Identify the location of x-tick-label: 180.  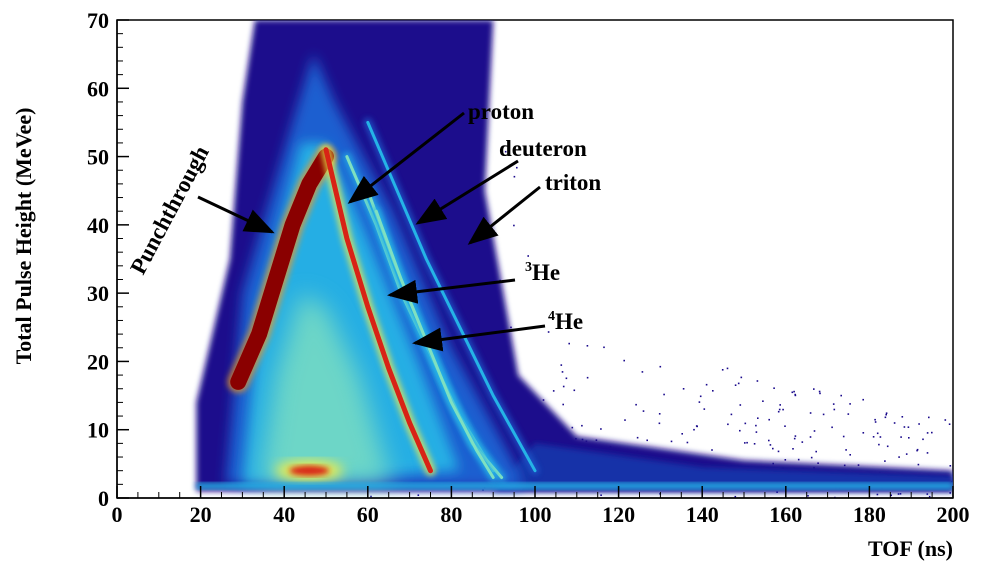
(869, 514).